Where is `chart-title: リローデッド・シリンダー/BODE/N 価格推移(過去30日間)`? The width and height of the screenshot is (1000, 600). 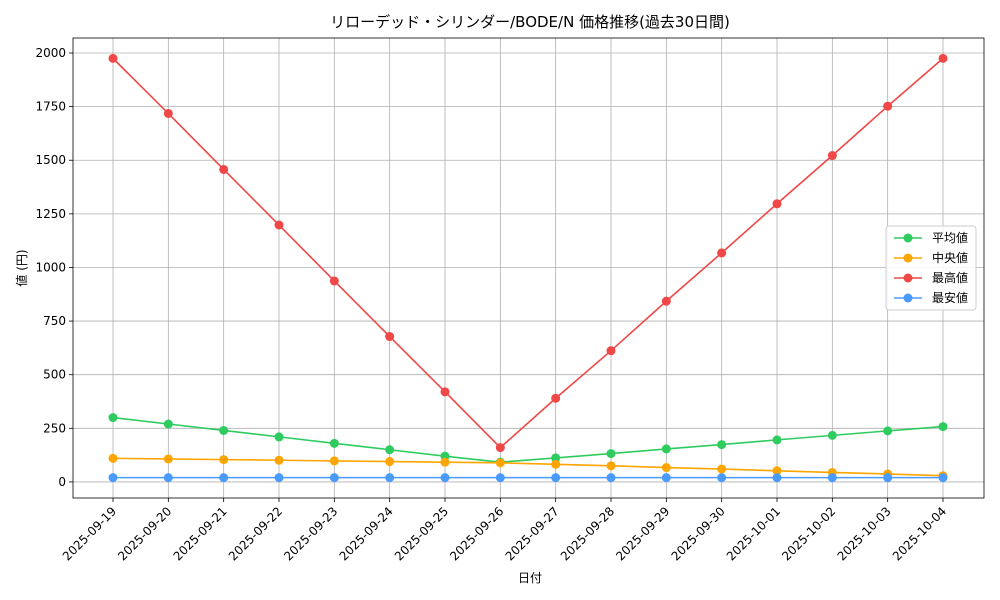
chart-title: リローデッド・シリンダー/BODE/N 価格推移(過去30日間) is located at coordinates (530, 22).